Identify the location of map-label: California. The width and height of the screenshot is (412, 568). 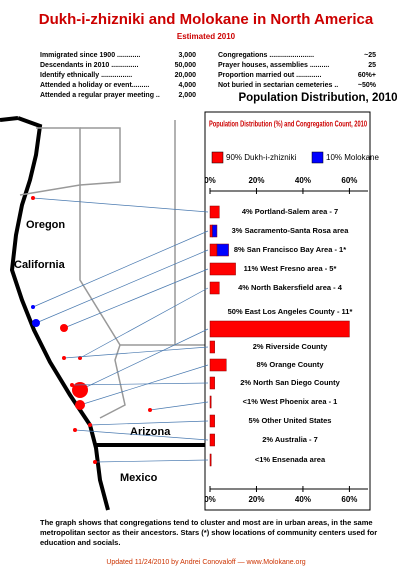
(40, 265).